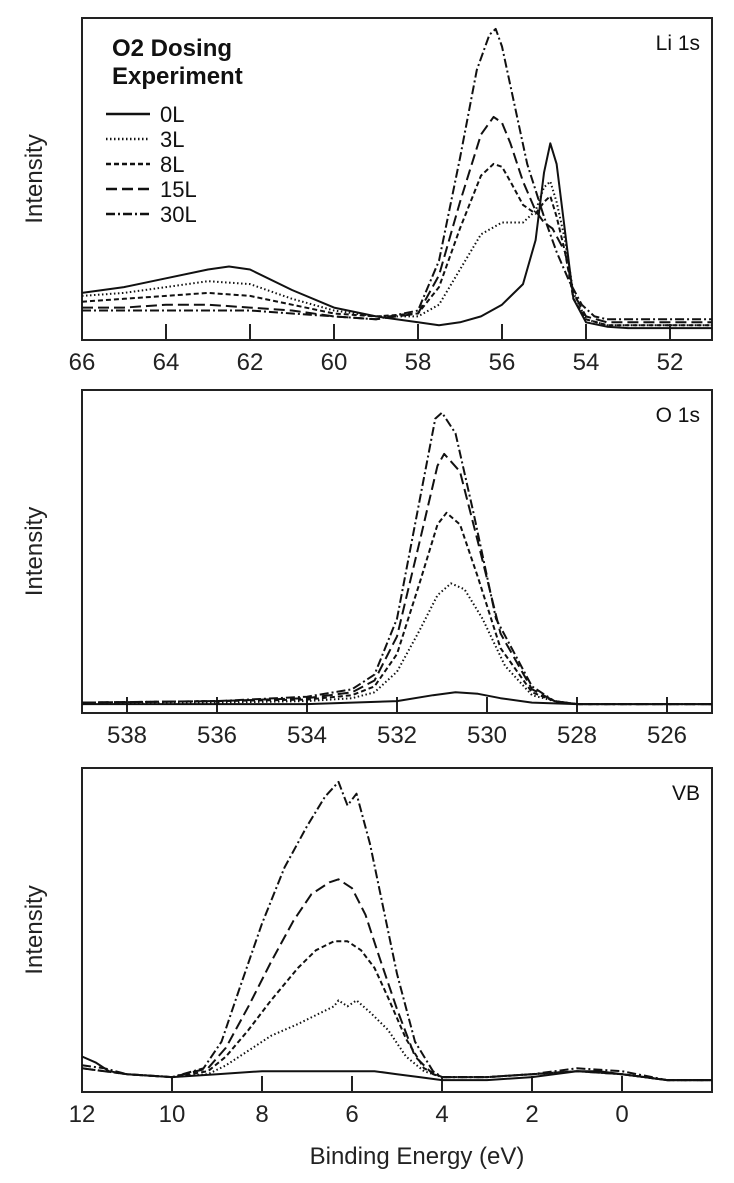  Describe the element at coordinates (334, 362) in the screenshot. I see `x-tick-label: 60` at that location.